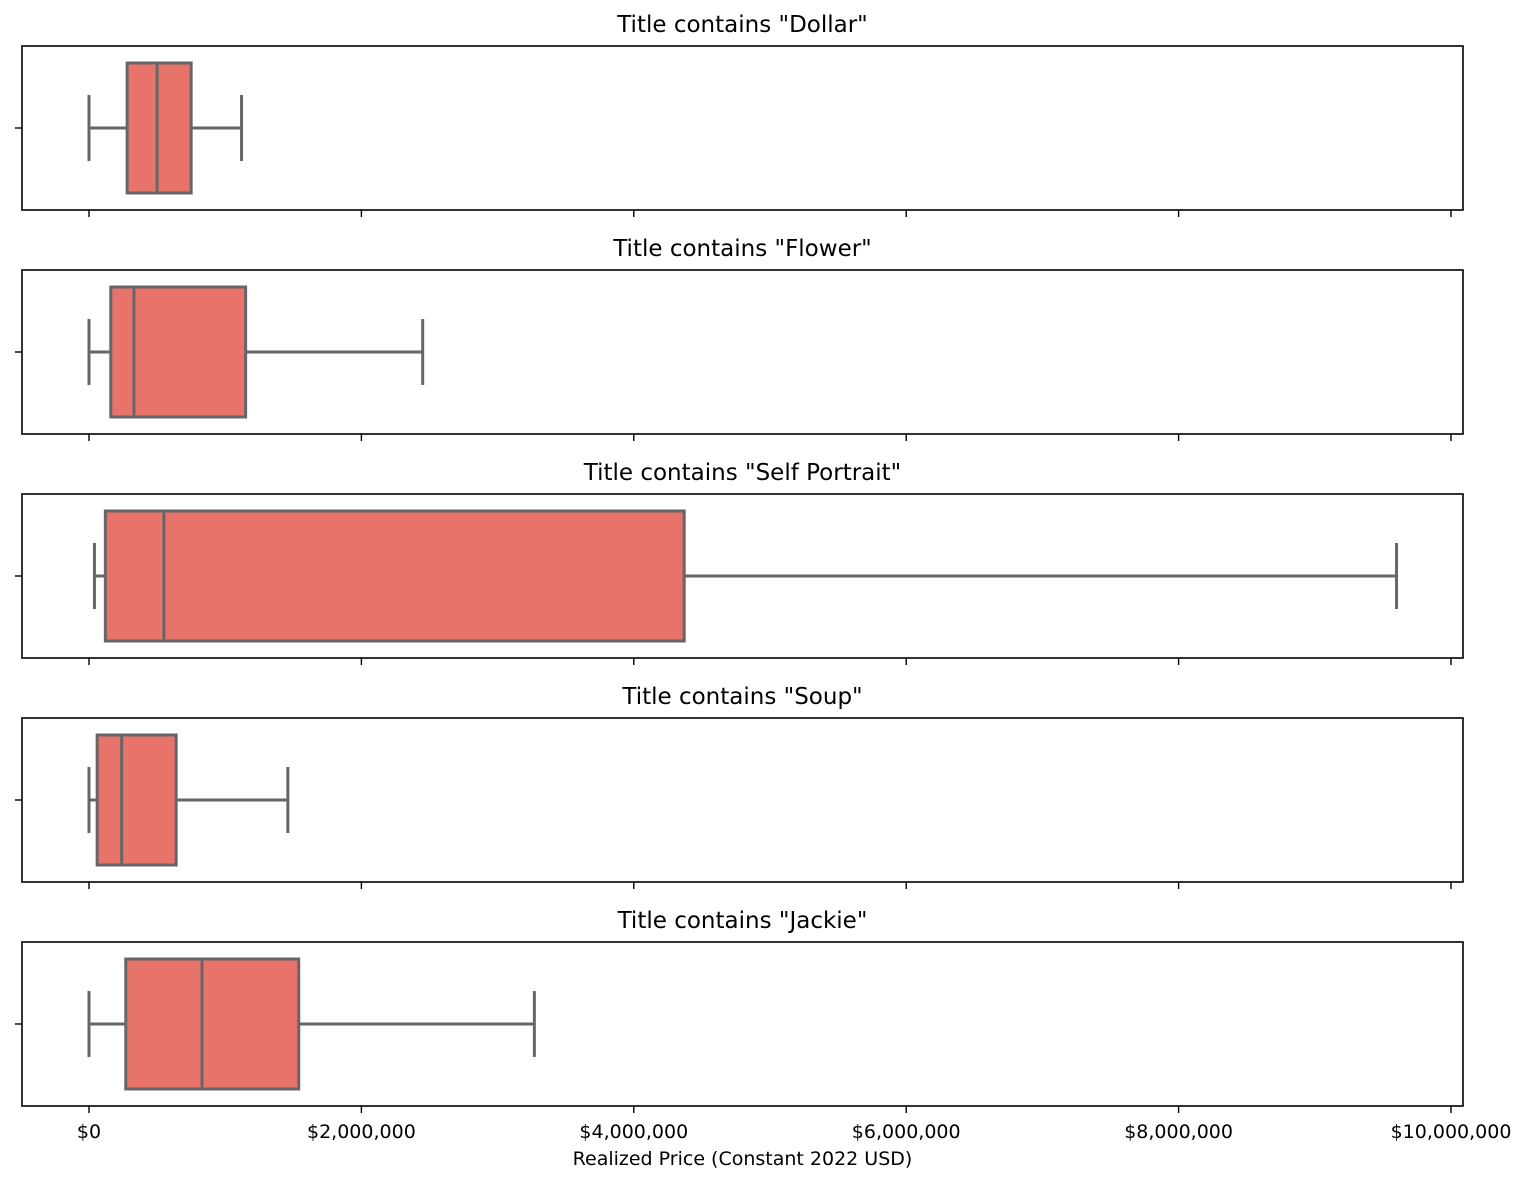 The width and height of the screenshot is (1532, 1184). What do you see at coordinates (361, 1132) in the screenshot?
I see `x-tick-label: $2,000,000` at bounding box center [361, 1132].